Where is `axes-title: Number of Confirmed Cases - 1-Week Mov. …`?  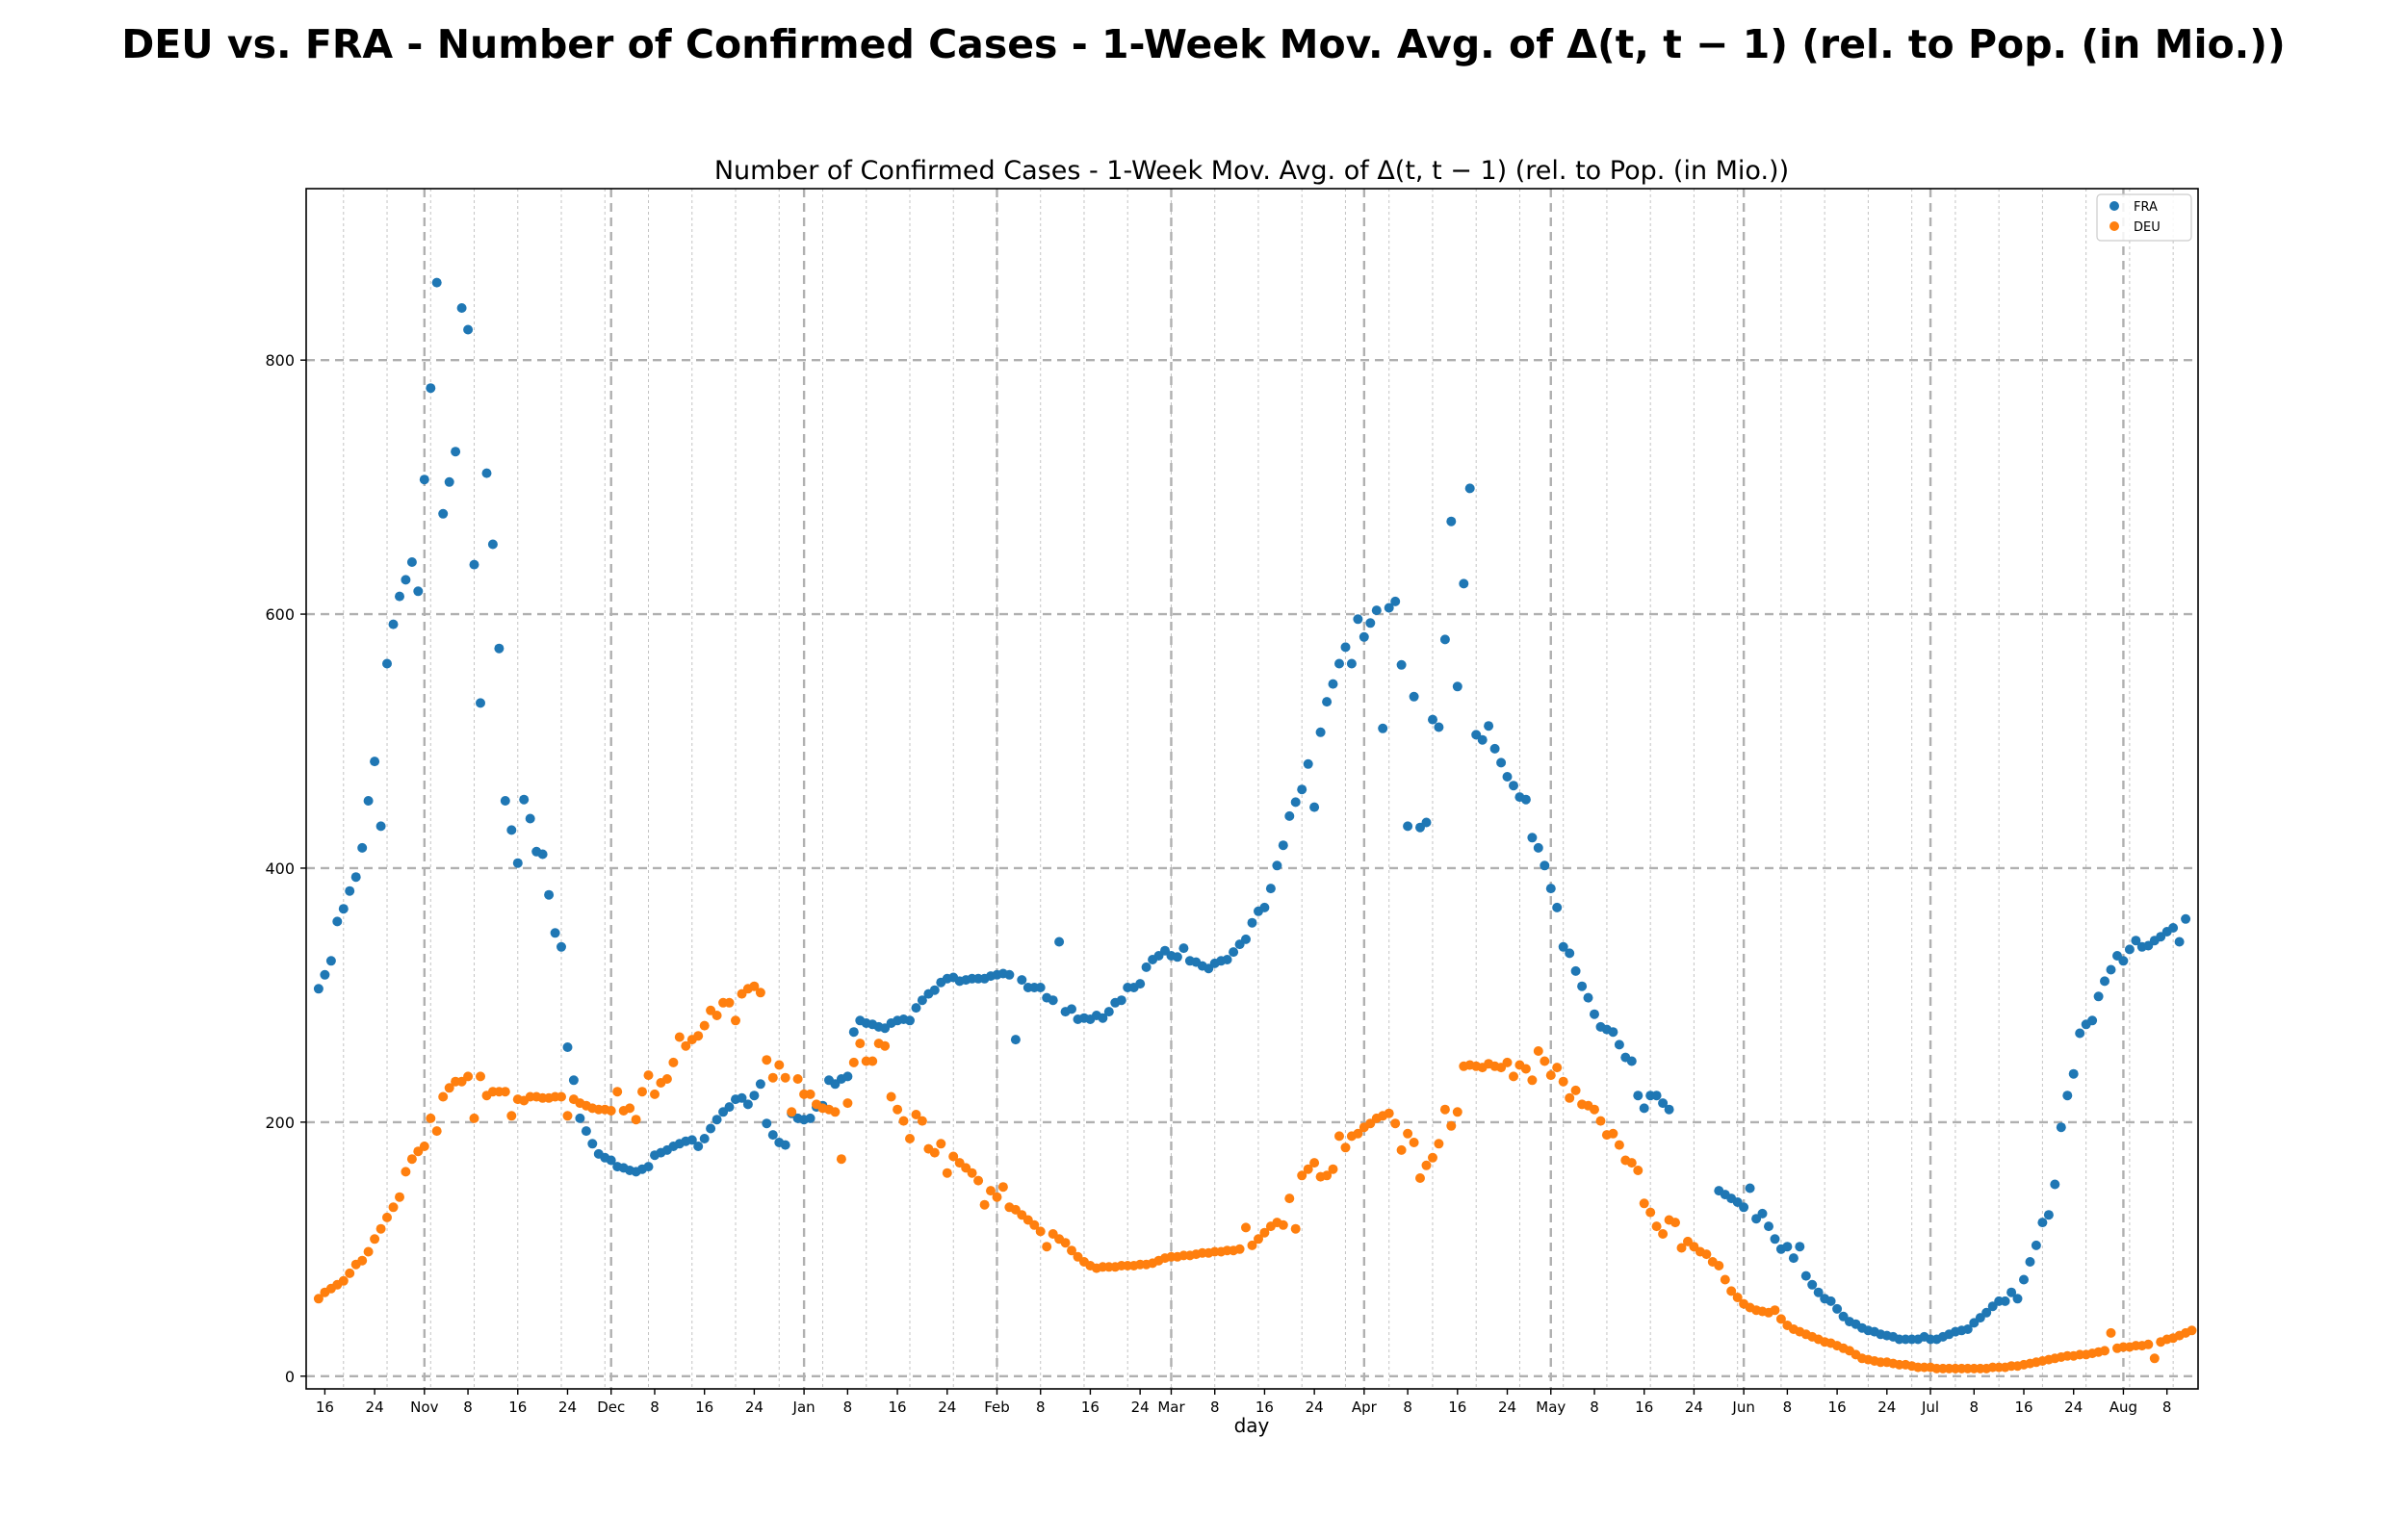 axes-title: Number of Confirmed Cases - 1-Week Mov. … is located at coordinates (1251, 171).